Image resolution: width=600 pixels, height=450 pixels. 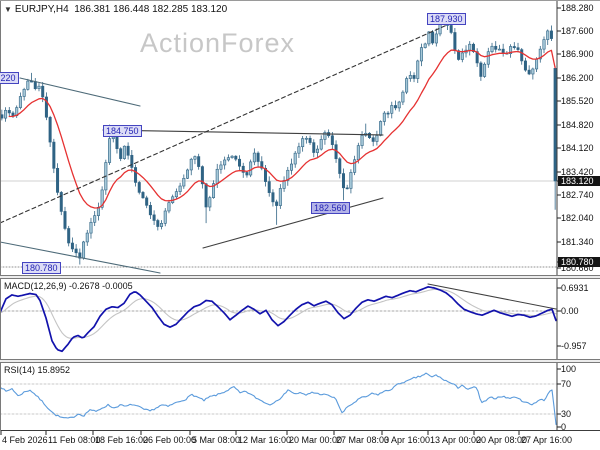 What do you see at coordinates (577, 268) in the screenshot?
I see `price-axis-label: 180.660` at bounding box center [577, 268].